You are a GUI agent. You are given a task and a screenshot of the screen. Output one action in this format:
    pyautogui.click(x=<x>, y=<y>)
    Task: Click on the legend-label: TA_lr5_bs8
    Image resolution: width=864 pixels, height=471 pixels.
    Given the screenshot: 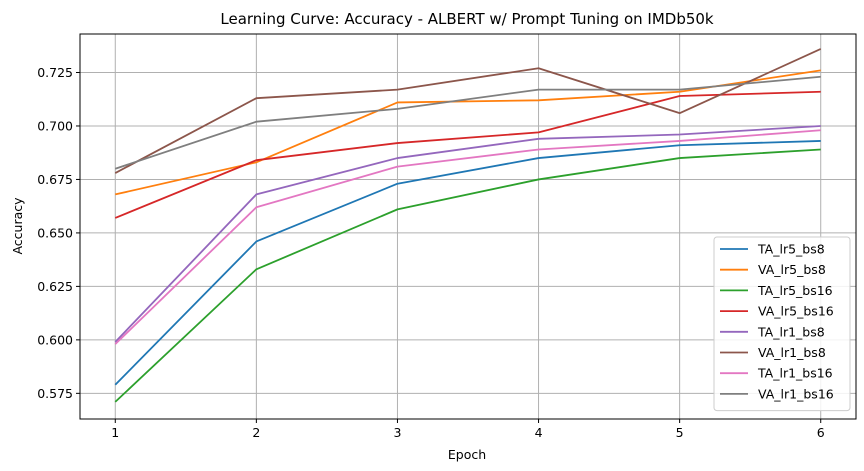 What is the action you would take?
    pyautogui.click(x=791, y=249)
    